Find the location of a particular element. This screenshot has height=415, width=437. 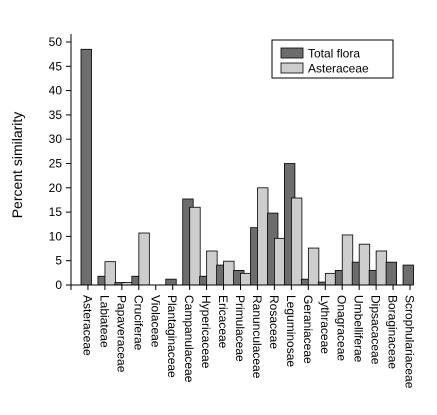

bar-total-flora-plantaginaceae is located at coordinates (171, 282).